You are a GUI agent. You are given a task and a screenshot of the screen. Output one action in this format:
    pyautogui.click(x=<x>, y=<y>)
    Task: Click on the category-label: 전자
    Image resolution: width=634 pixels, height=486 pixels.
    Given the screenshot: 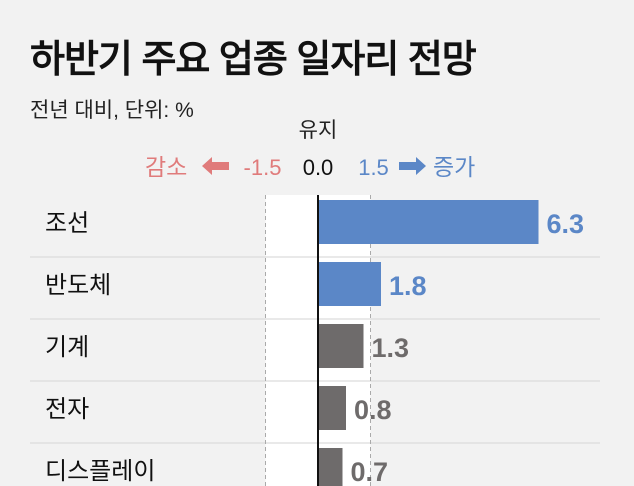 What is the action you would take?
    pyautogui.click(x=67, y=409)
    